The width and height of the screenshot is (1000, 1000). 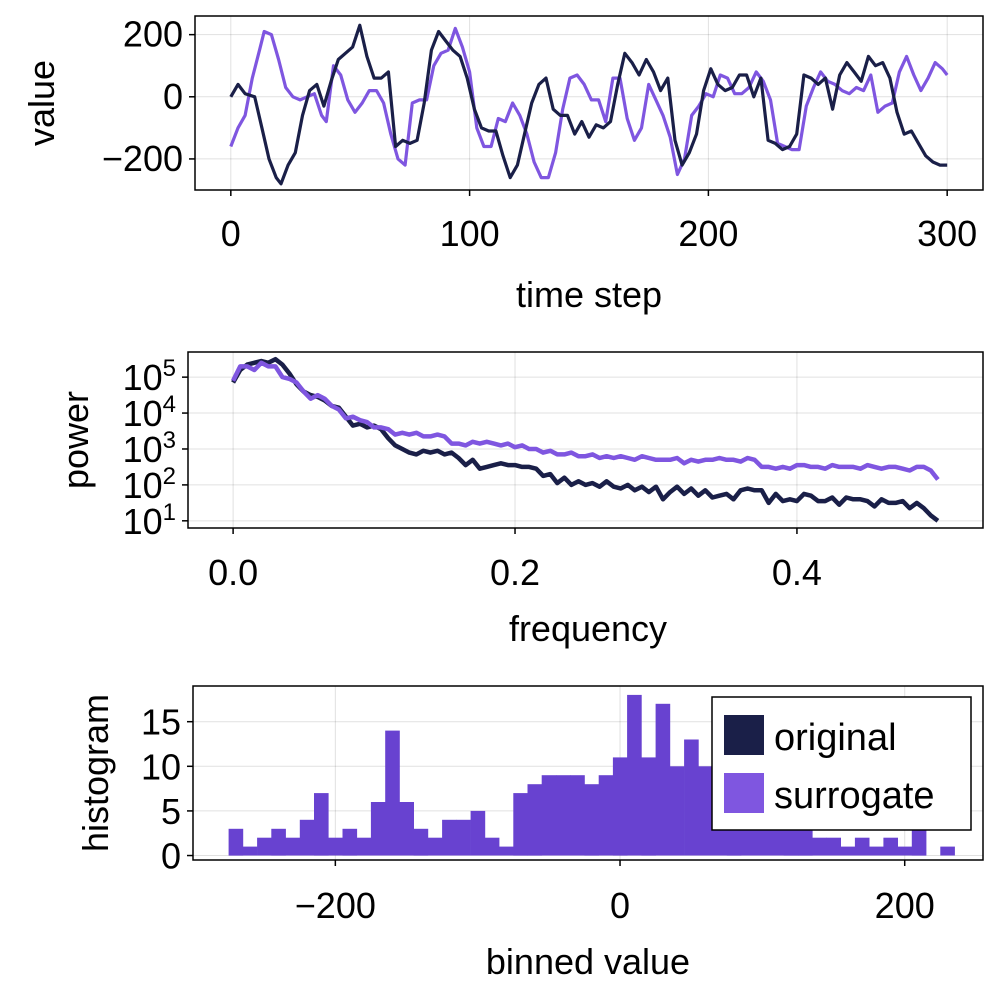 I want to click on timeseries-ylabel: value, so click(x=41, y=103).